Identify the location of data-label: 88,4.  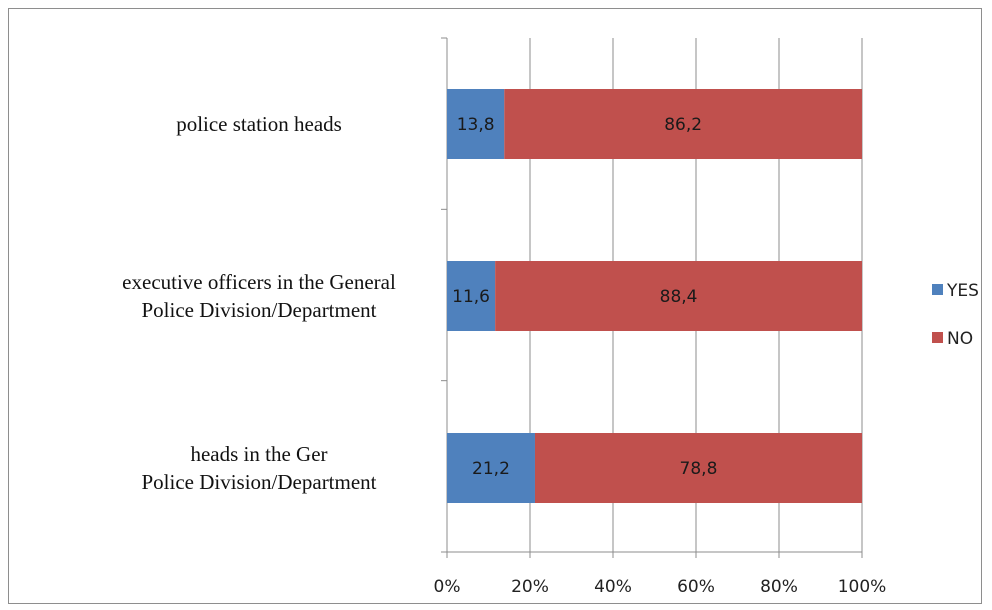
(679, 297).